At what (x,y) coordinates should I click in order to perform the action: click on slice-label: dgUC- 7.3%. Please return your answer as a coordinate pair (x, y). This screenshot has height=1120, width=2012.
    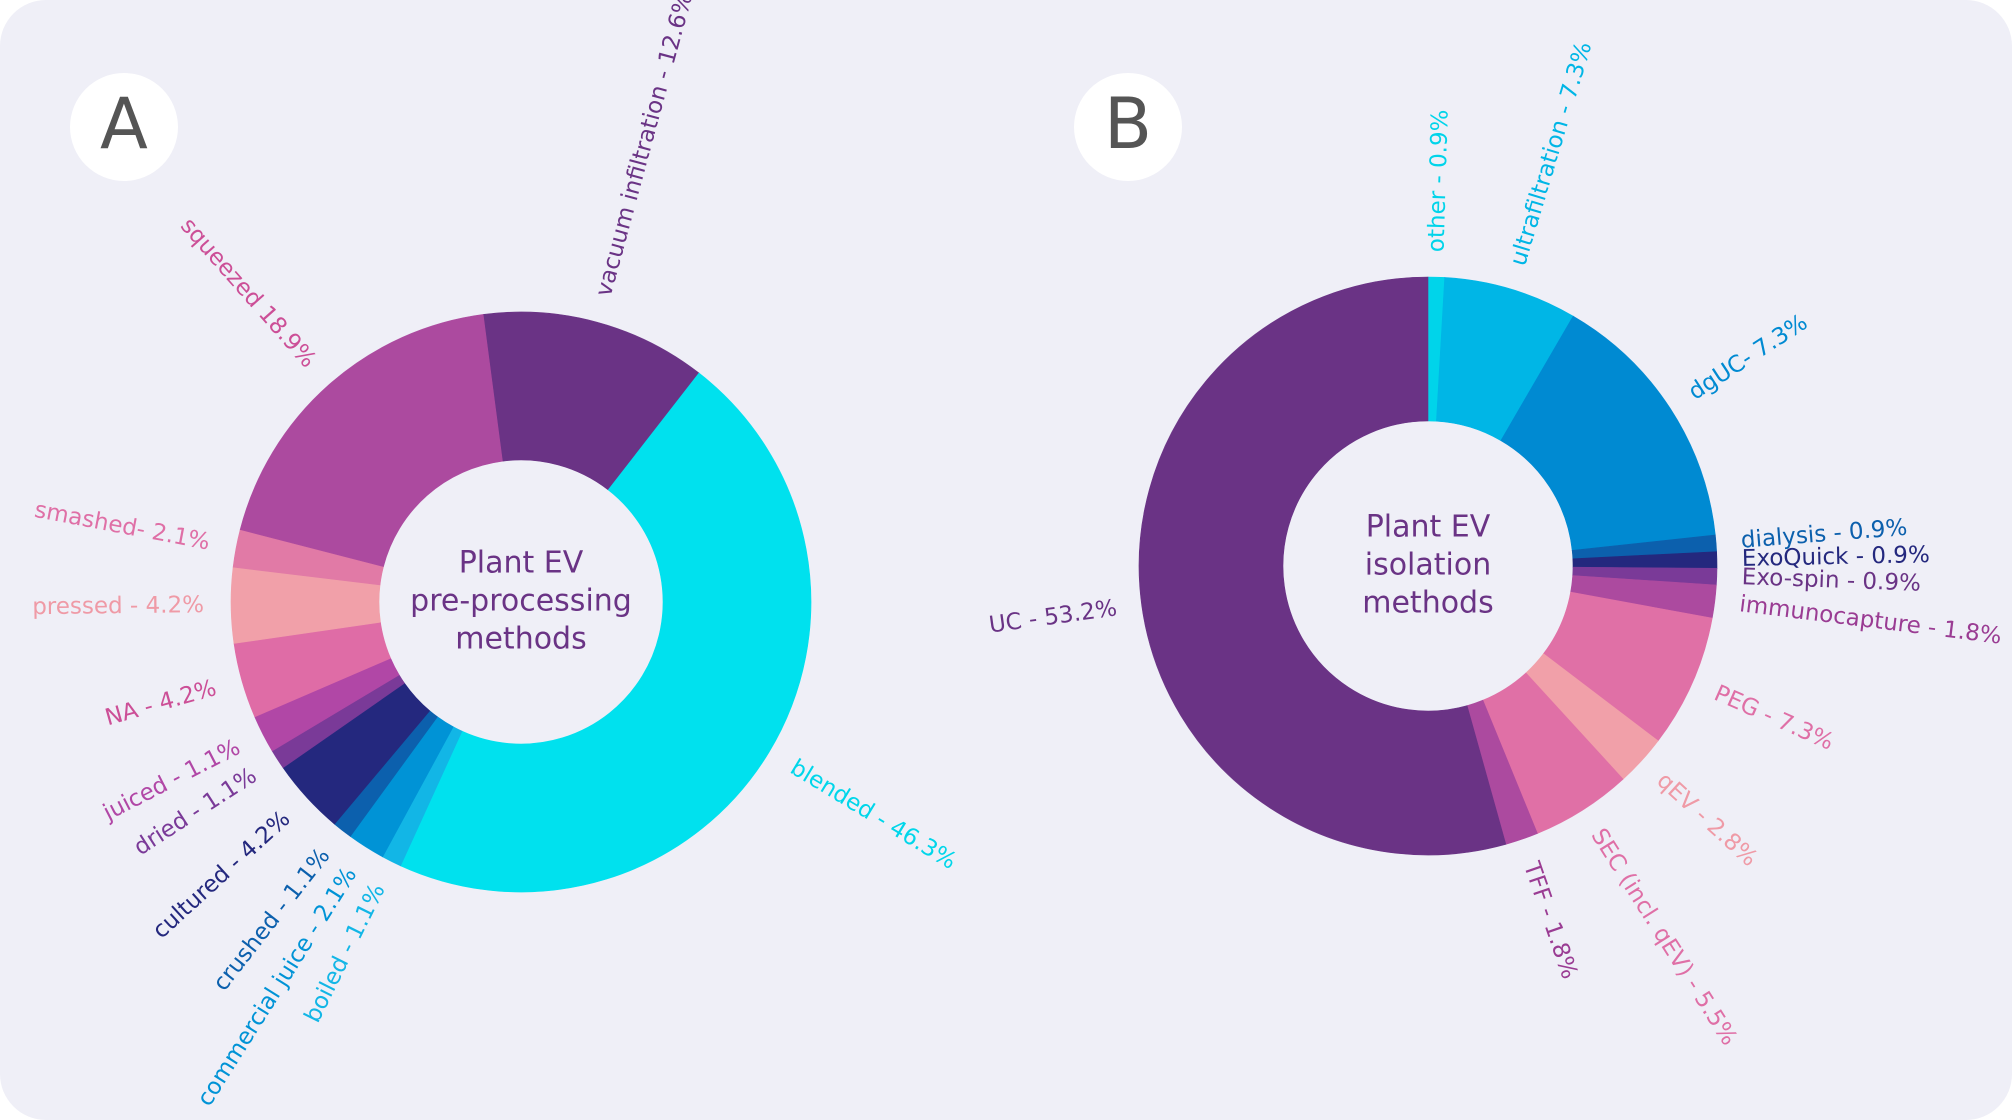
    Looking at the image, I should click on (1748, 357).